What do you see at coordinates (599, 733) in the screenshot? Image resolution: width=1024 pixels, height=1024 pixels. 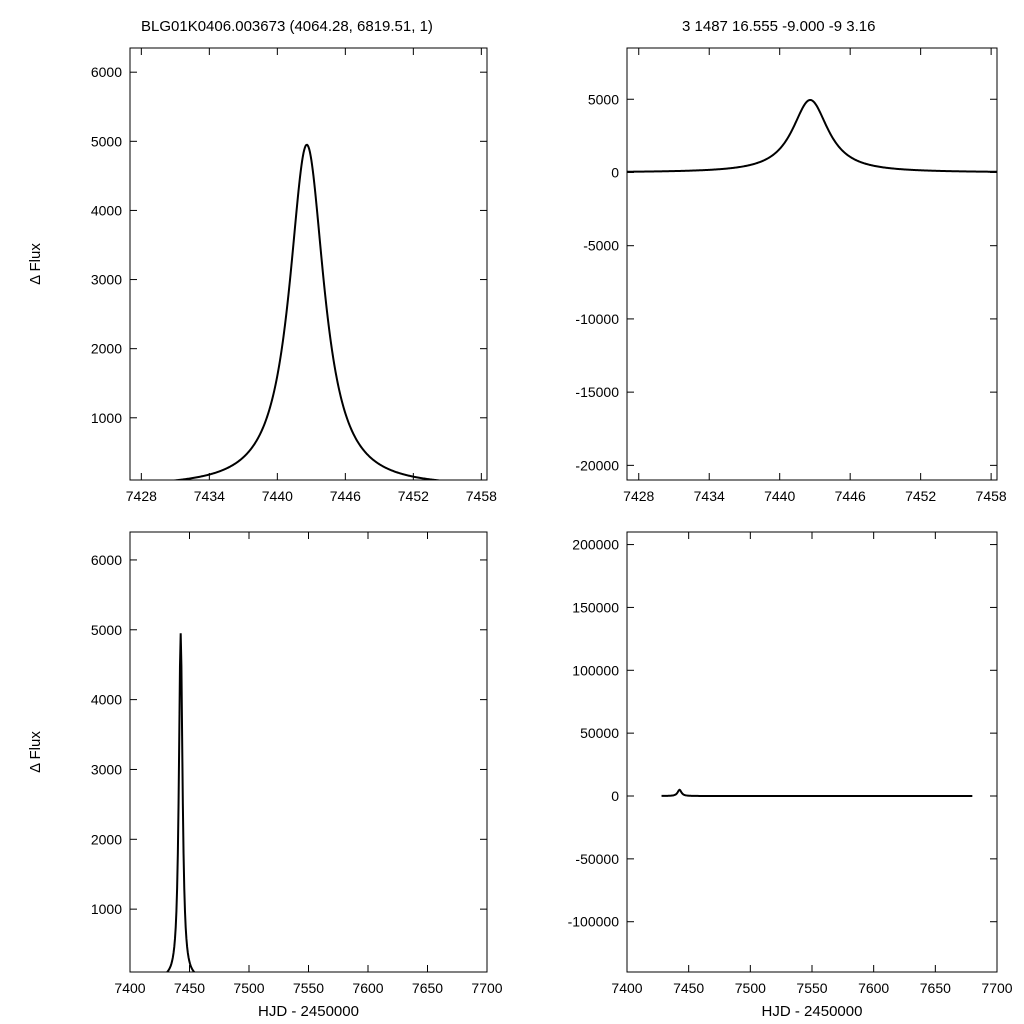 I see `y-tick-label: 50000` at bounding box center [599, 733].